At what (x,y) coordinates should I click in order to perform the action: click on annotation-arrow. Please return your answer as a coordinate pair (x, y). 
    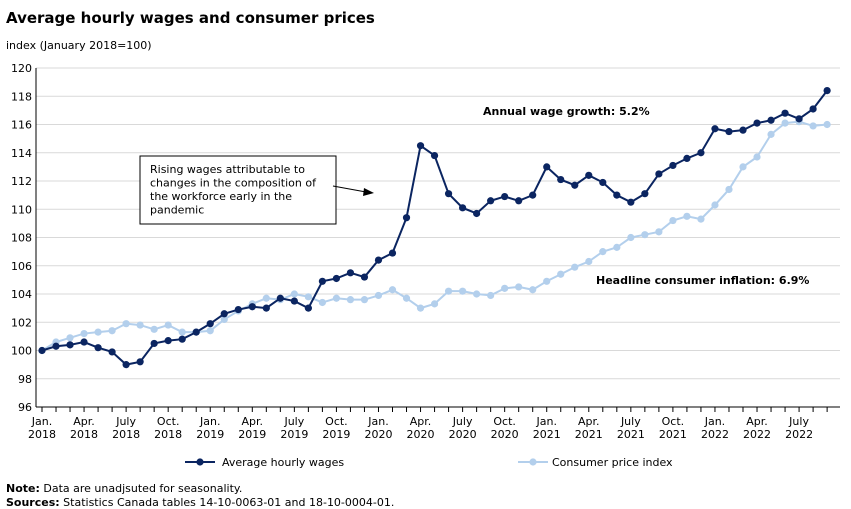
    Looking at the image, I should click on (349, 189).